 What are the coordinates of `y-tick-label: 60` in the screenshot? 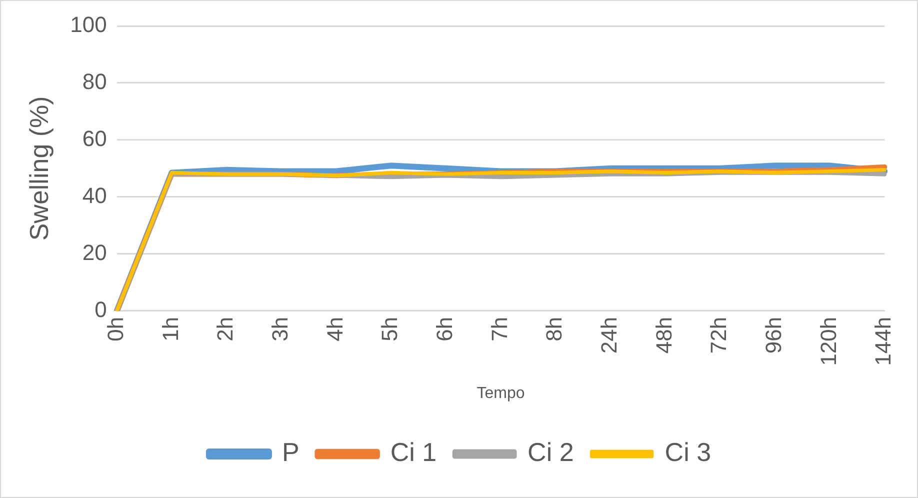 It's located at (94, 139).